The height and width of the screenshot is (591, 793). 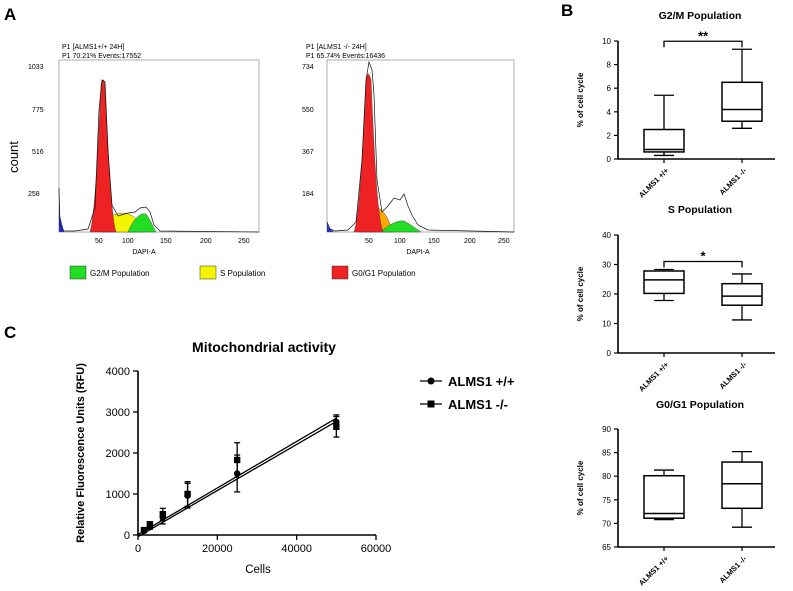 What do you see at coordinates (481, 381) in the screenshot?
I see `legend-label: ALMS1 +/+` at bounding box center [481, 381].